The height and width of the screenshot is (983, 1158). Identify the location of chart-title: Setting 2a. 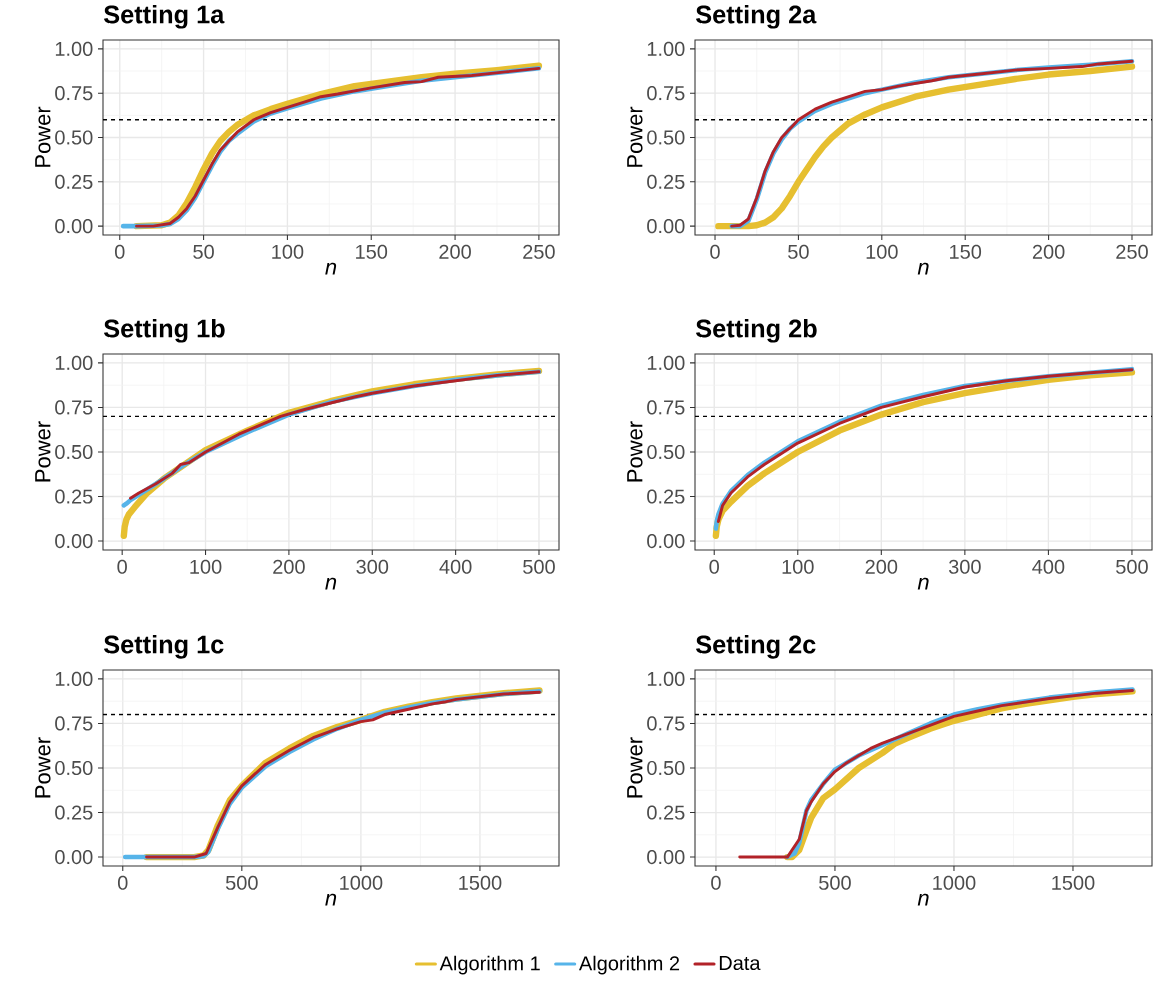
(756, 16).